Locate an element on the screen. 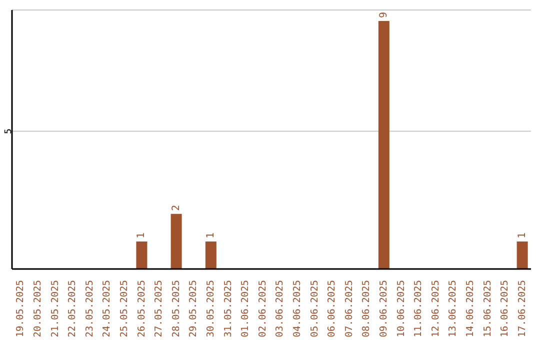 This screenshot has height=340, width=540. x-tick-label: 27.05.2025 is located at coordinates (159, 309).